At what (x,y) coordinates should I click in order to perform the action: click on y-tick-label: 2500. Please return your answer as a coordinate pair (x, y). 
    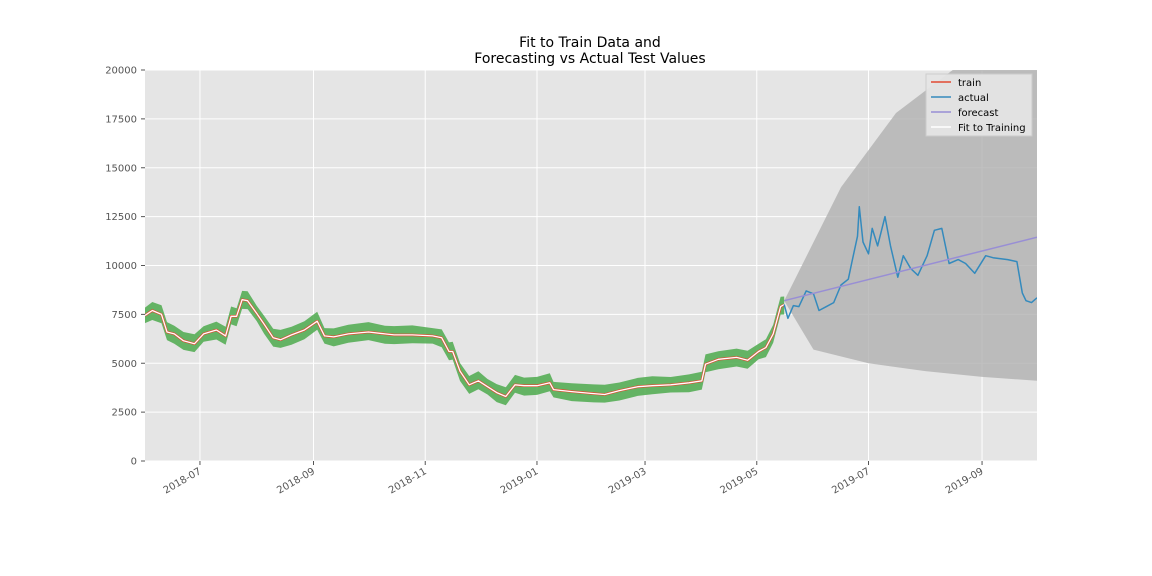
    Looking at the image, I should click on (124, 413).